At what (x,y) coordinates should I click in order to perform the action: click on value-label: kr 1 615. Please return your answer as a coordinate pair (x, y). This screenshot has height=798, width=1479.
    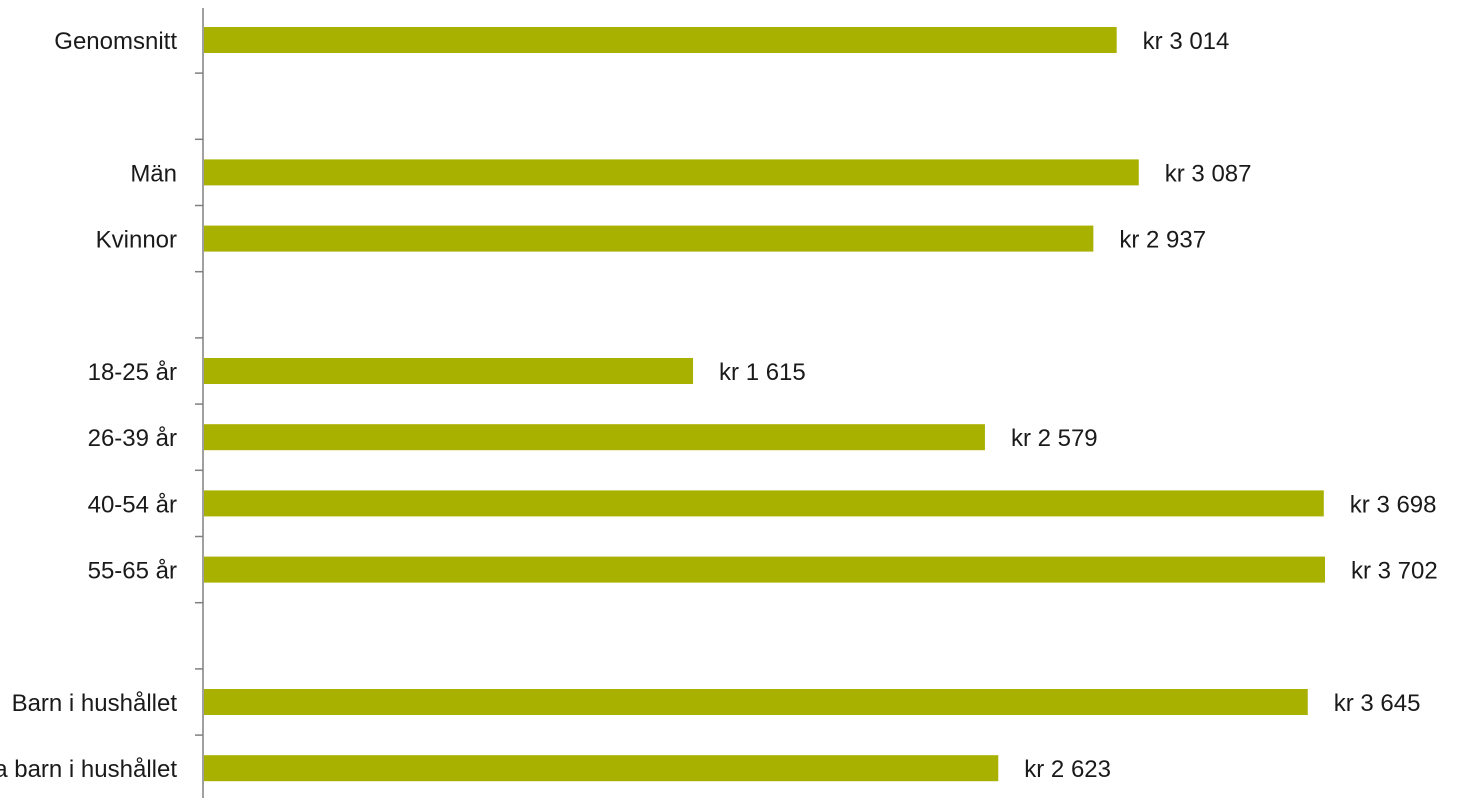
    Looking at the image, I should click on (762, 372).